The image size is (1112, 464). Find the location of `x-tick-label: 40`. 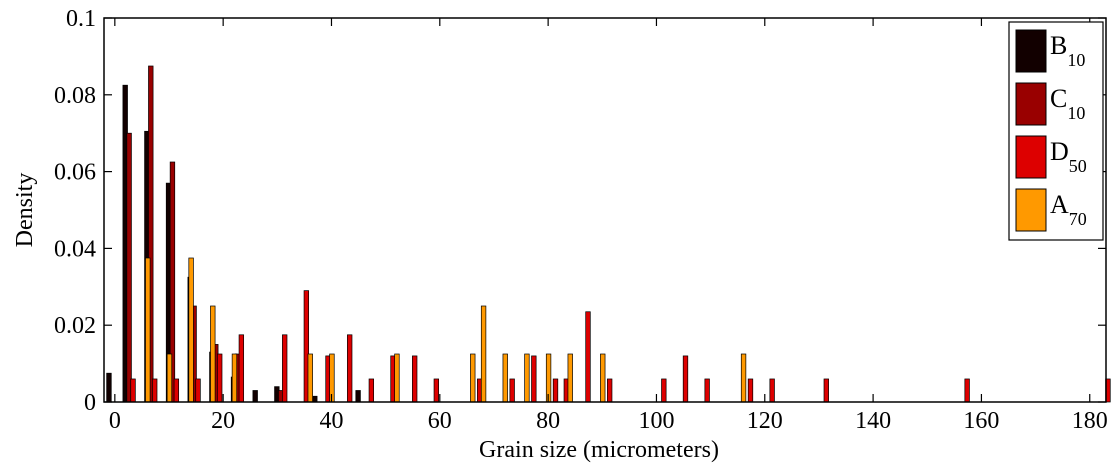

x-tick-label: 40 is located at coordinates (331, 421).